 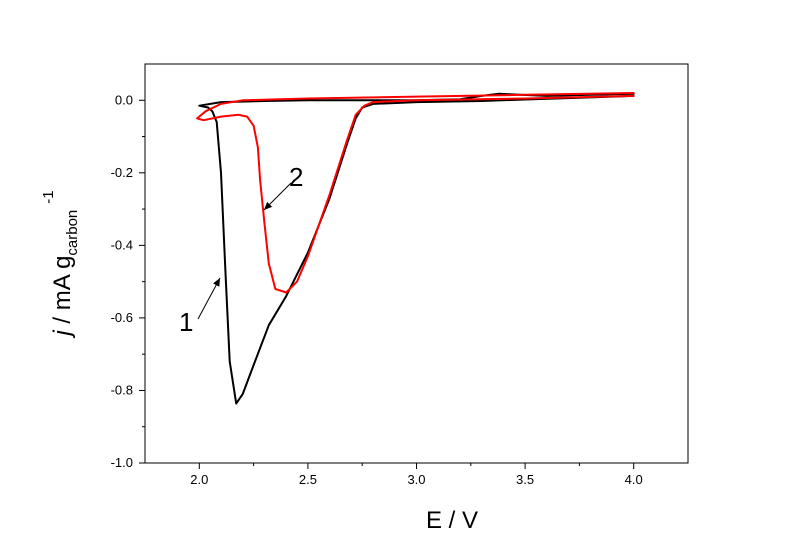 What do you see at coordinates (296, 177) in the screenshot?
I see `curve-label-2: 2` at bounding box center [296, 177].